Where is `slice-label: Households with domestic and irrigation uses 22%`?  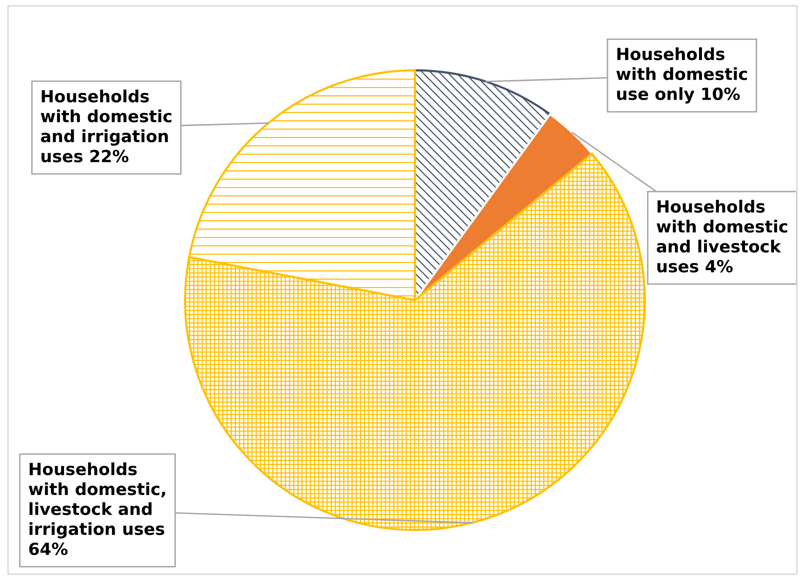
slice-label: Households with domestic and irrigation uses 22% is located at coordinates (106, 126).